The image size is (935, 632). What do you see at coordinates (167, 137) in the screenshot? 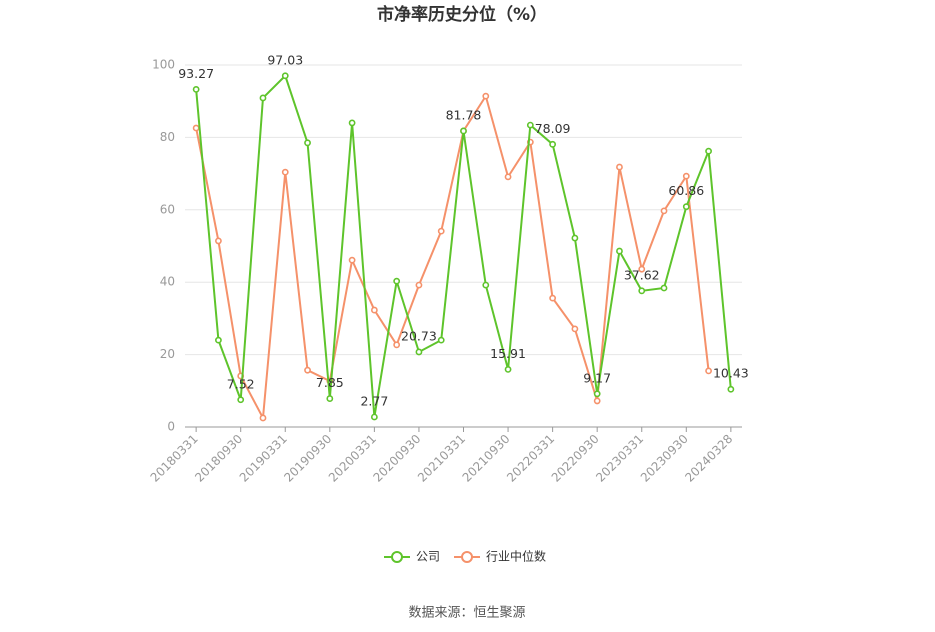
I see `y-tick-label: 80` at bounding box center [167, 137].